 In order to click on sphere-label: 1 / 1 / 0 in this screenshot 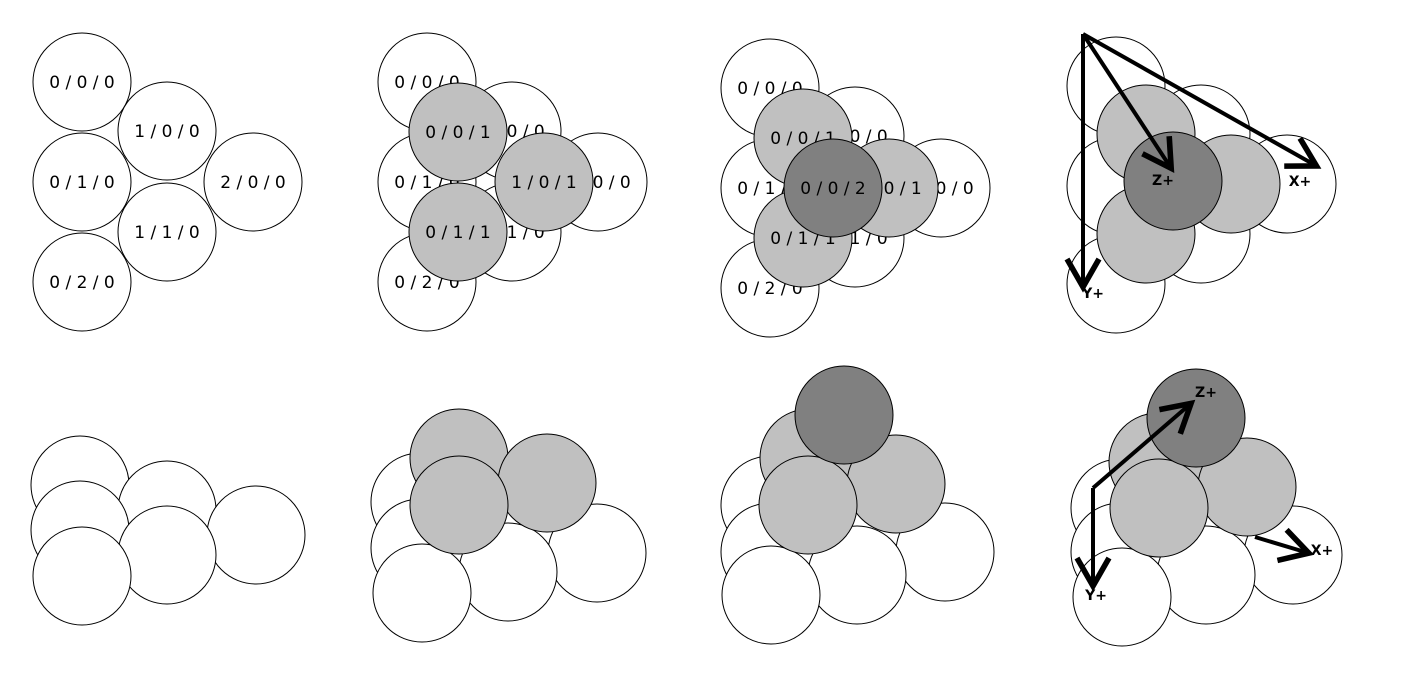, I will do `click(167, 233)`.